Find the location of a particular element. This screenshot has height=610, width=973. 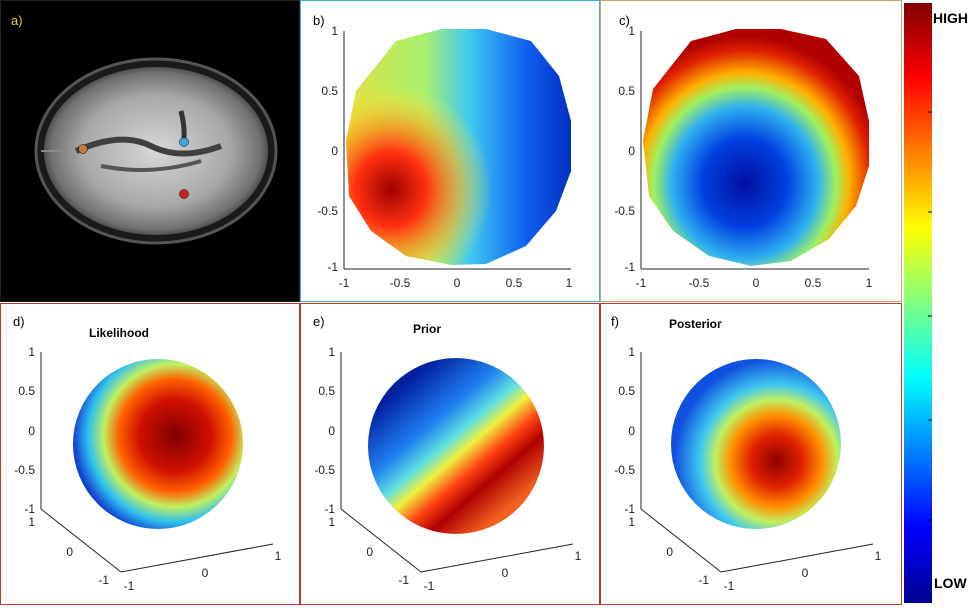

colorbar-high-label: HIGH is located at coordinates (950, 18).